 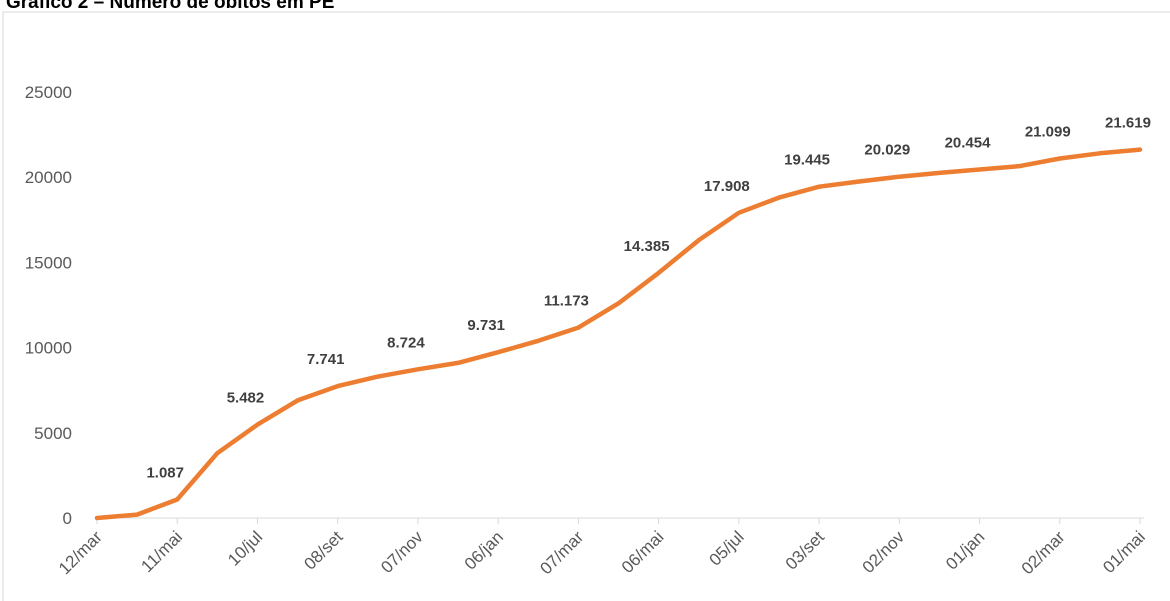 What do you see at coordinates (566, 301) in the screenshot?
I see `data-label: 11.173` at bounding box center [566, 301].